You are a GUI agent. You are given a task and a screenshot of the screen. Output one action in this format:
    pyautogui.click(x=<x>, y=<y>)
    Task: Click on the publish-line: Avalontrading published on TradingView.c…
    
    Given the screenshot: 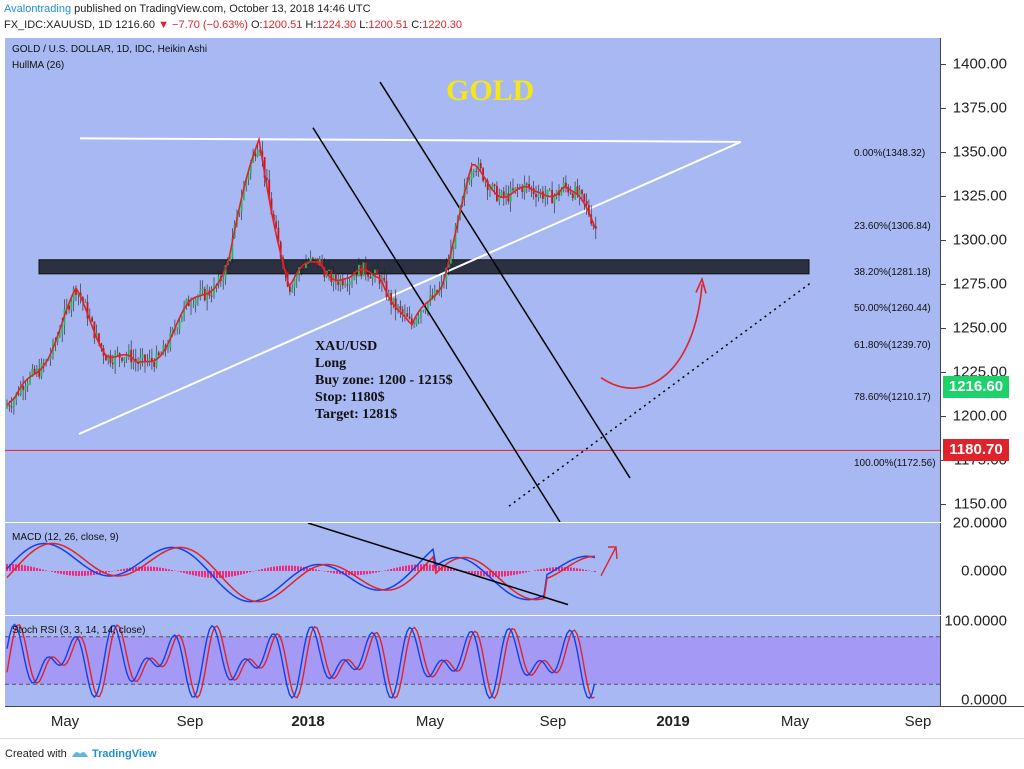 What is the action you would take?
    pyautogui.click(x=187, y=9)
    